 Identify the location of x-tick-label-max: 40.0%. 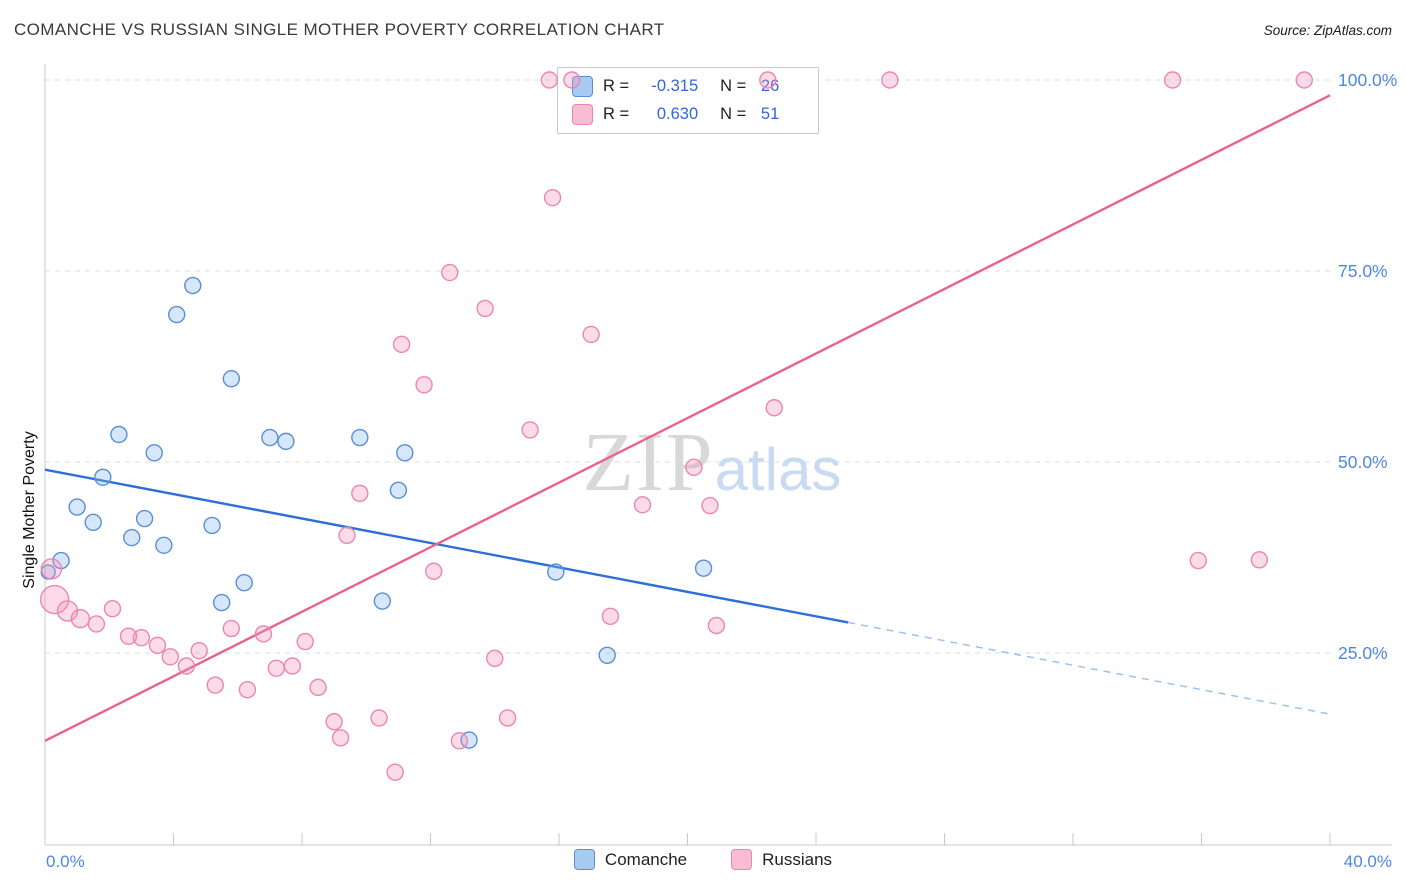
(1367, 861).